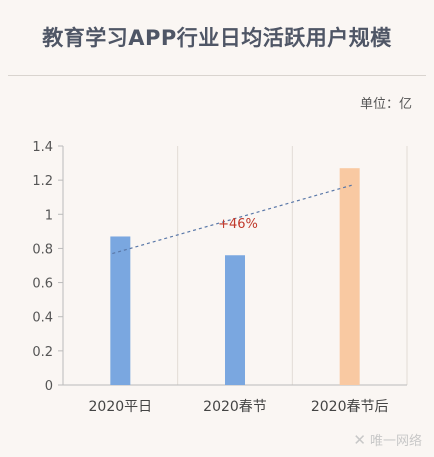 The width and height of the screenshot is (434, 457). Describe the element at coordinates (235, 407) in the screenshot. I see `x-tick-label: 2020春节` at that location.